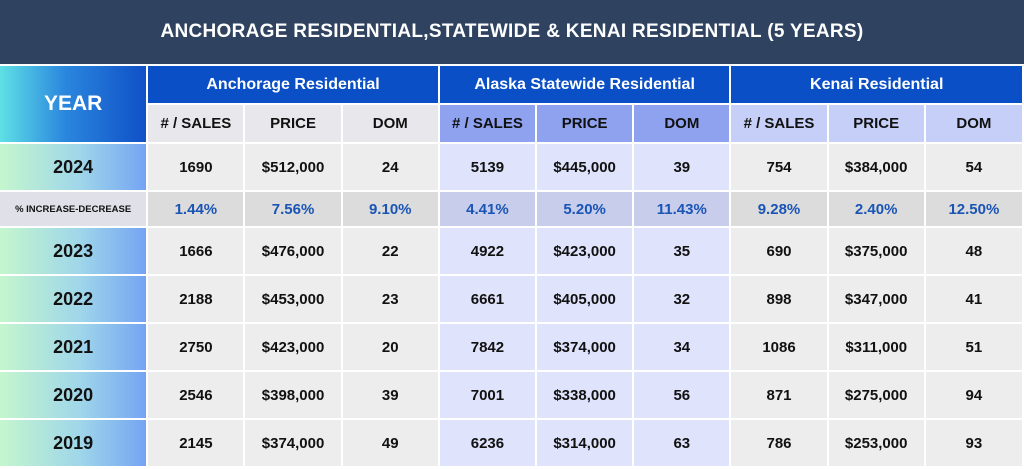 This screenshot has height=469, width=1024. Describe the element at coordinates (390, 299) in the screenshot. I see `table-cell: 23` at that location.